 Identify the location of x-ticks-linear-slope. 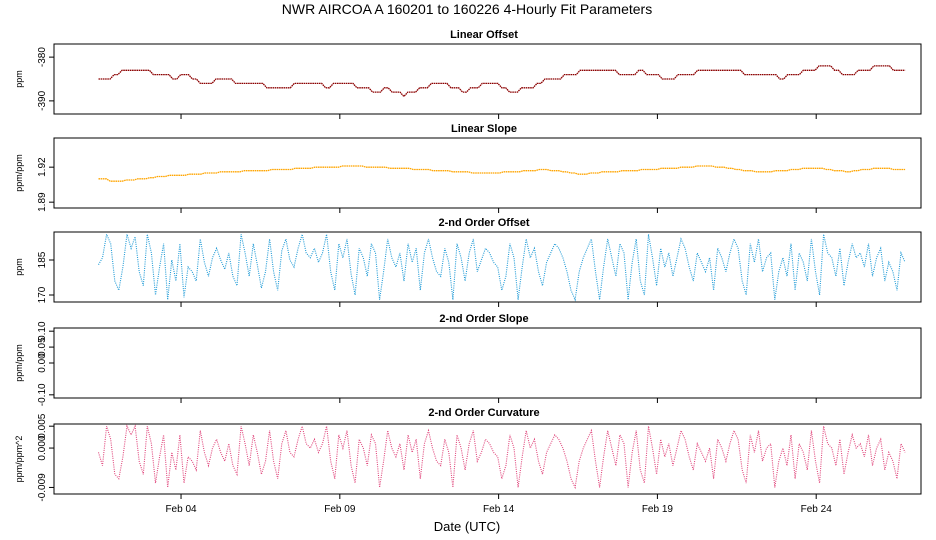
(498, 210).